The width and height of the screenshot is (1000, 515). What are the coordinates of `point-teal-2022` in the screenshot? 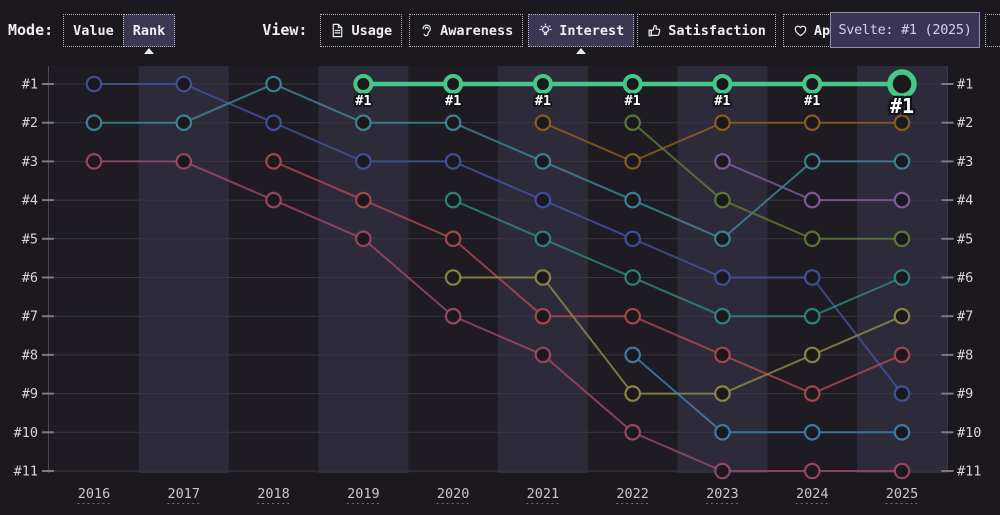 It's located at (632, 200).